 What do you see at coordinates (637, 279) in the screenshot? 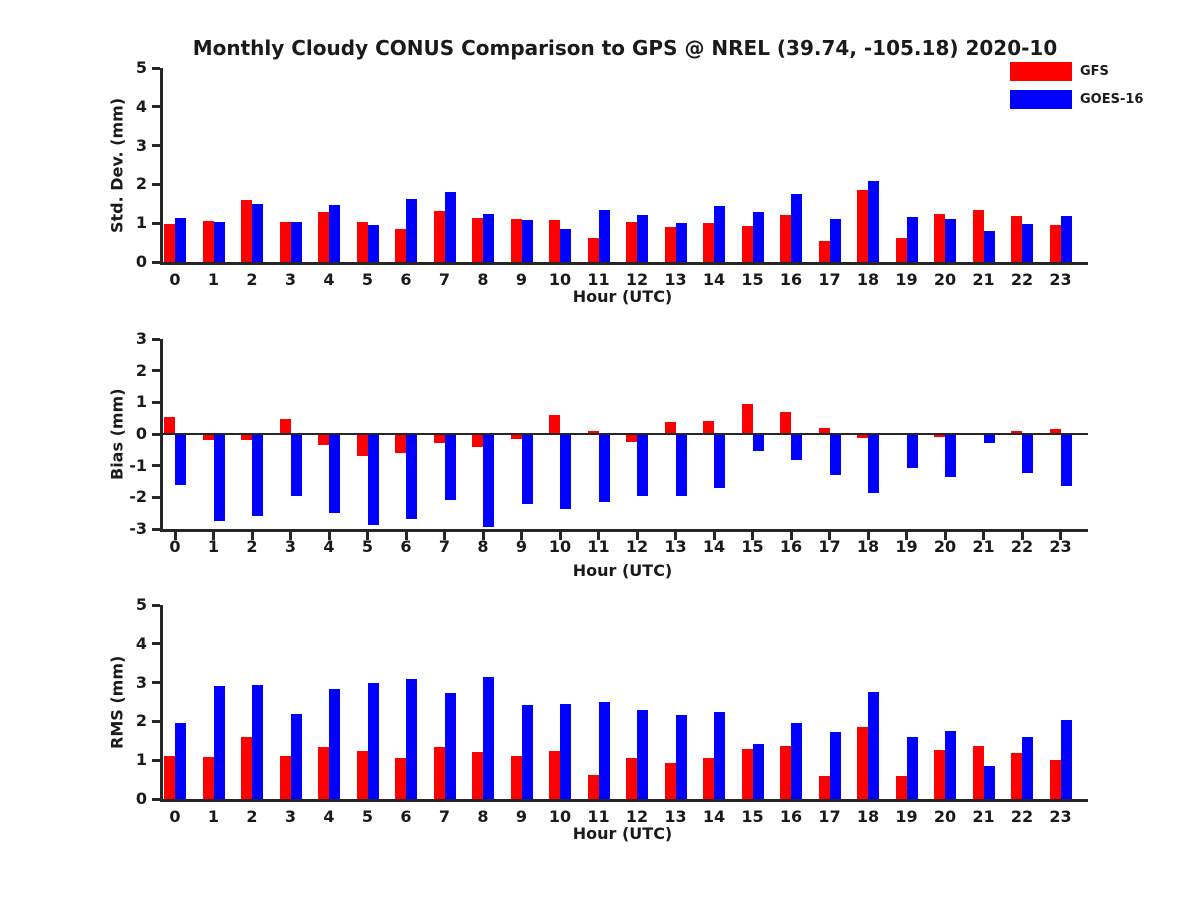
I see `x-tick-label-hour-12: 12` at bounding box center [637, 279].